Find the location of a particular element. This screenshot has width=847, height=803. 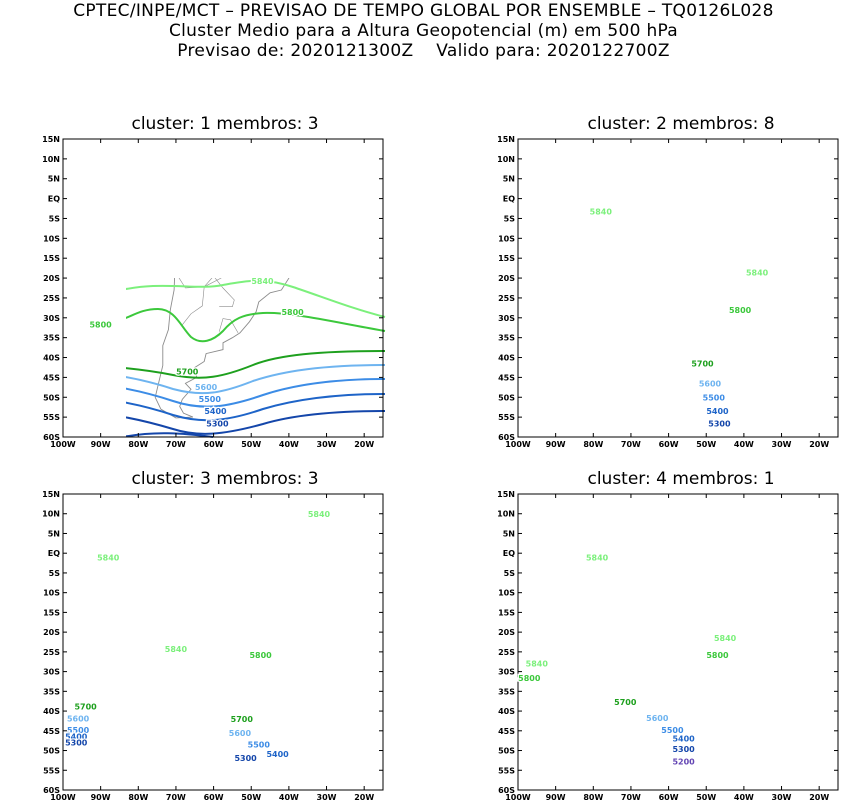

lat-tick-label: 5S is located at coordinates (55, 573).